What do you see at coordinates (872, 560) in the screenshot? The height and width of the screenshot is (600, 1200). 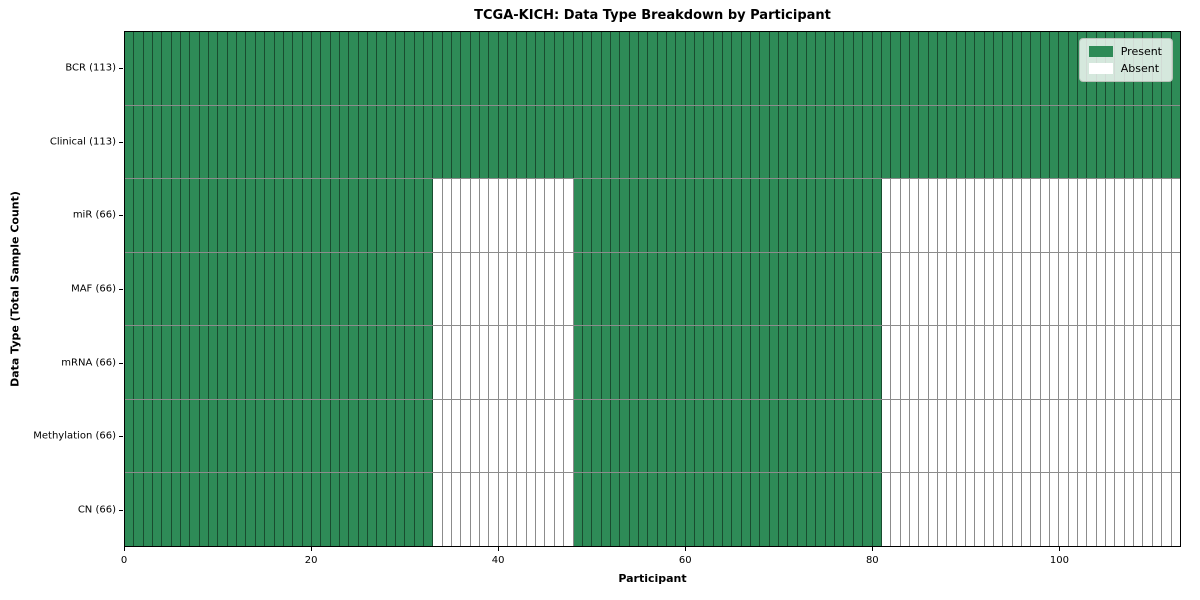 I see `x-tick-label: 80` at bounding box center [872, 560].